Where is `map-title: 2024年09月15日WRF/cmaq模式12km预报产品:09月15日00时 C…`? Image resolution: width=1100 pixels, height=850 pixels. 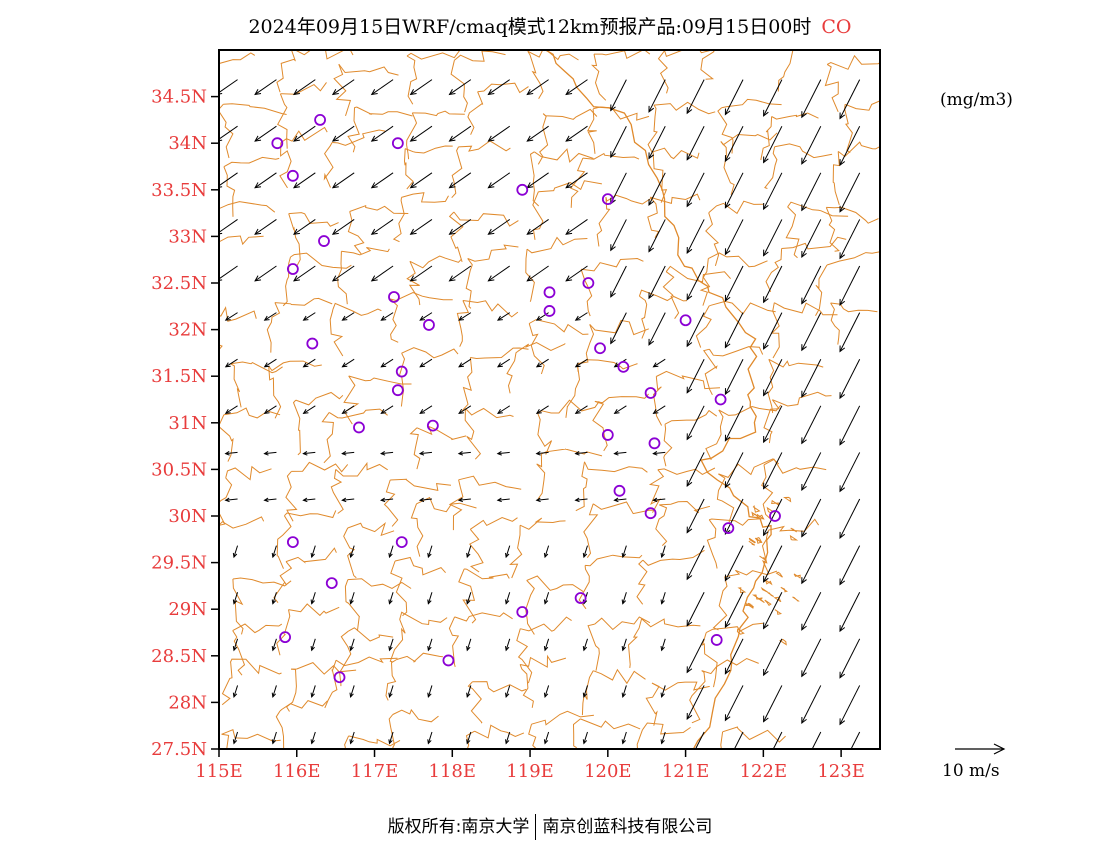
map-title: 2024年09月15日WRF/cmaq模式12km预报产品:09月15日00时 C… is located at coordinates (550, 25).